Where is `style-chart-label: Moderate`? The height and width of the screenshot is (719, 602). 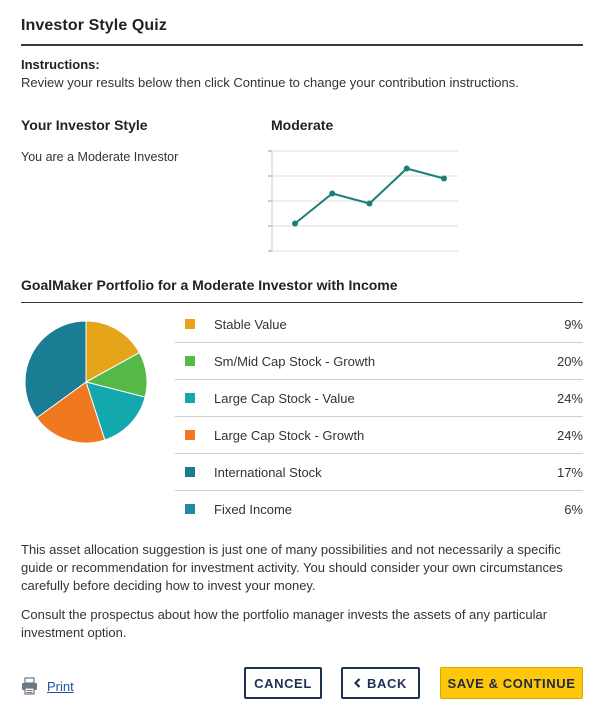
style-chart-label: Moderate is located at coordinates (302, 125).